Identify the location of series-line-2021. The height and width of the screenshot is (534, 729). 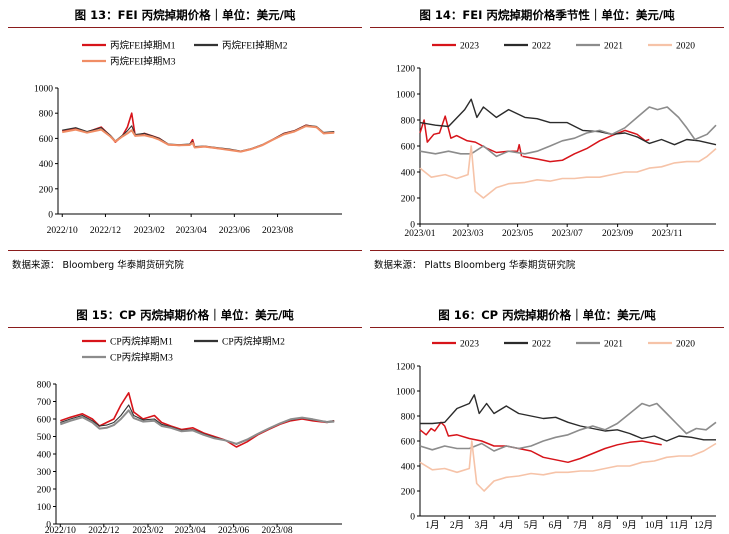
(568, 427).